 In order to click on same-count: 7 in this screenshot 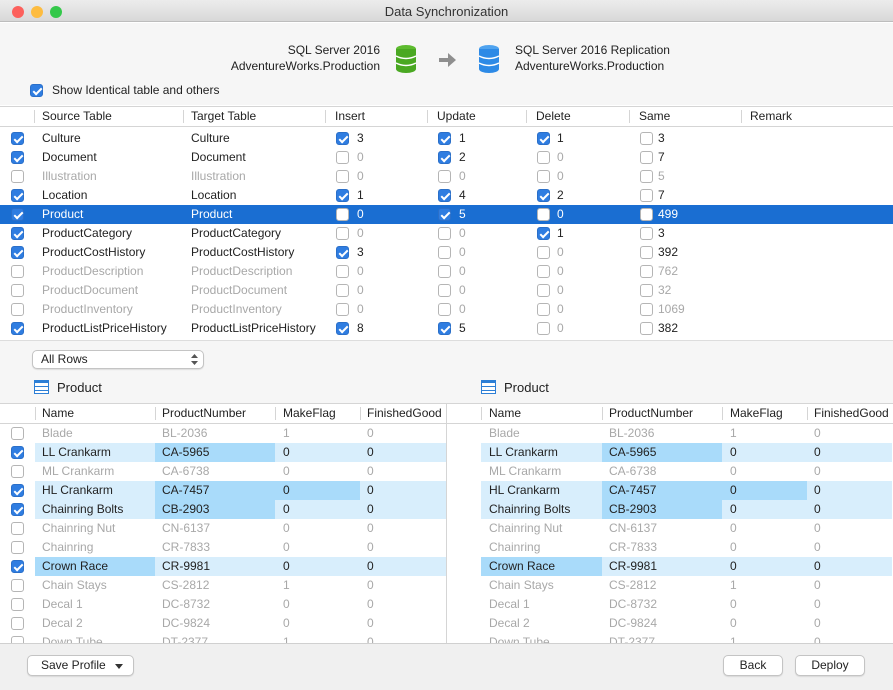, I will do `click(661, 195)`.